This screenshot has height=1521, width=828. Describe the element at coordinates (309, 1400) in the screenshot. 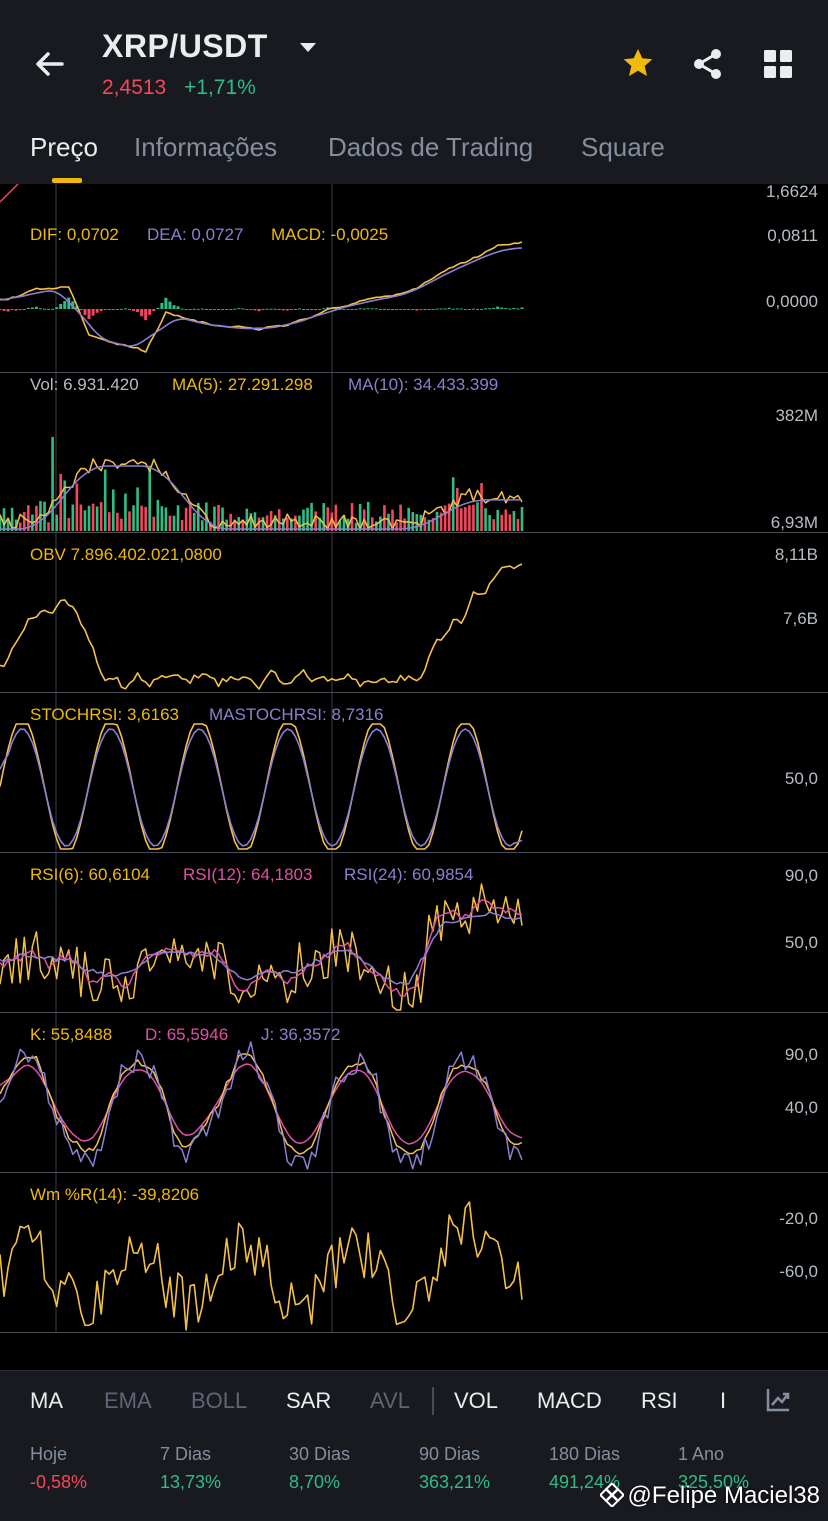

I see `indicator-sar: SAR` at that location.